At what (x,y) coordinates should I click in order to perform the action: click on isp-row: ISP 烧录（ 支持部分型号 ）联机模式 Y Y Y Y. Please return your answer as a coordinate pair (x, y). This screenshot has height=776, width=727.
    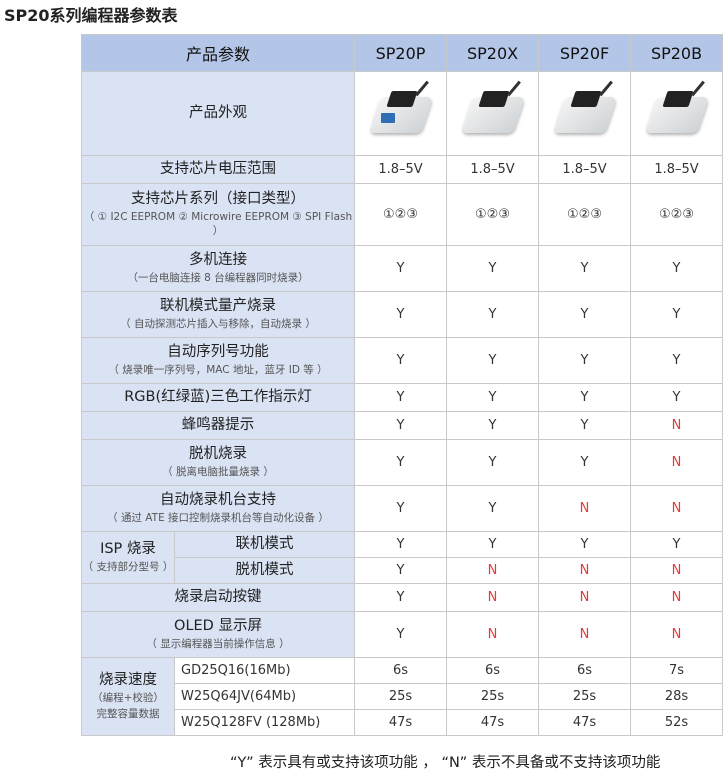
    Looking at the image, I should click on (402, 557).